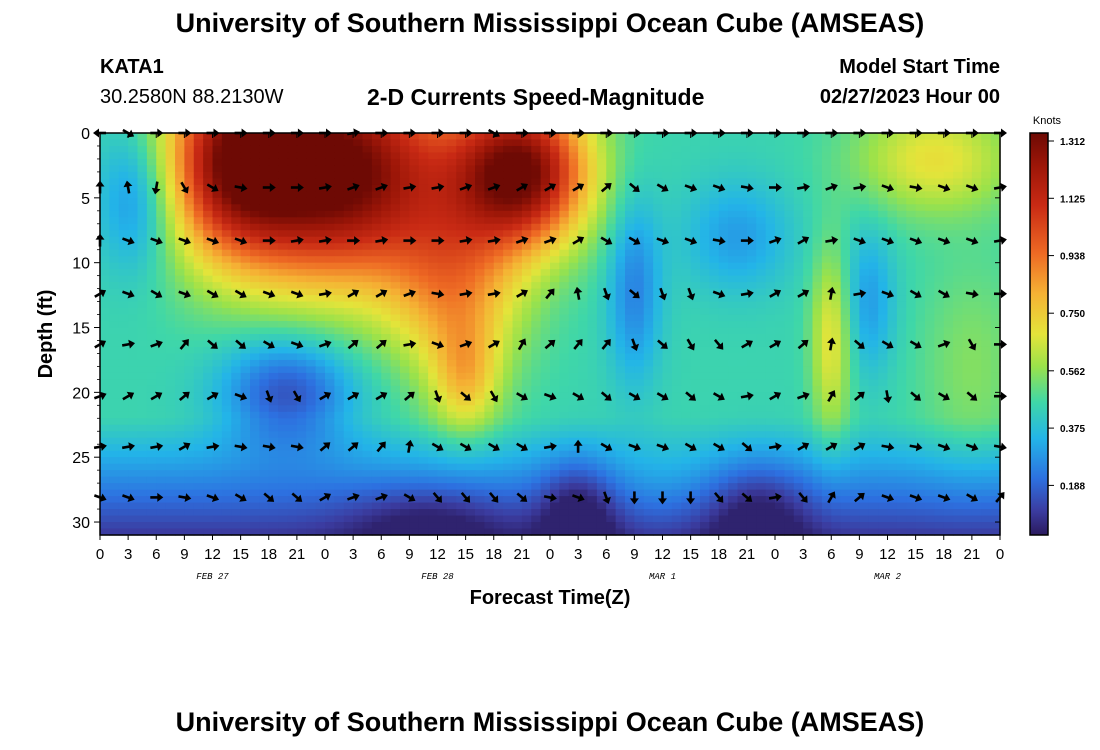 The width and height of the screenshot is (1100, 750). I want to click on model-start-value: 02/27/2023 Hour 00, so click(909, 97).